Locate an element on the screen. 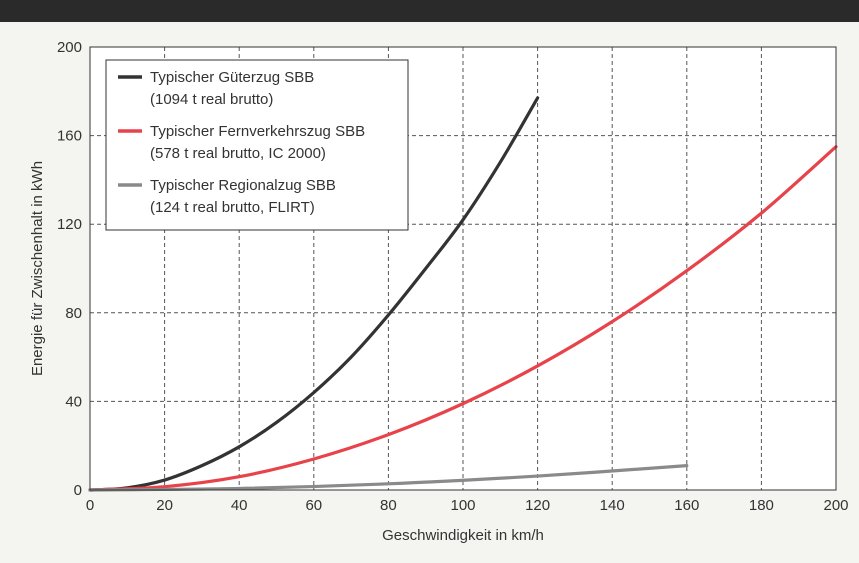 The image size is (859, 563). y-tick-label: 200 is located at coordinates (69, 47).